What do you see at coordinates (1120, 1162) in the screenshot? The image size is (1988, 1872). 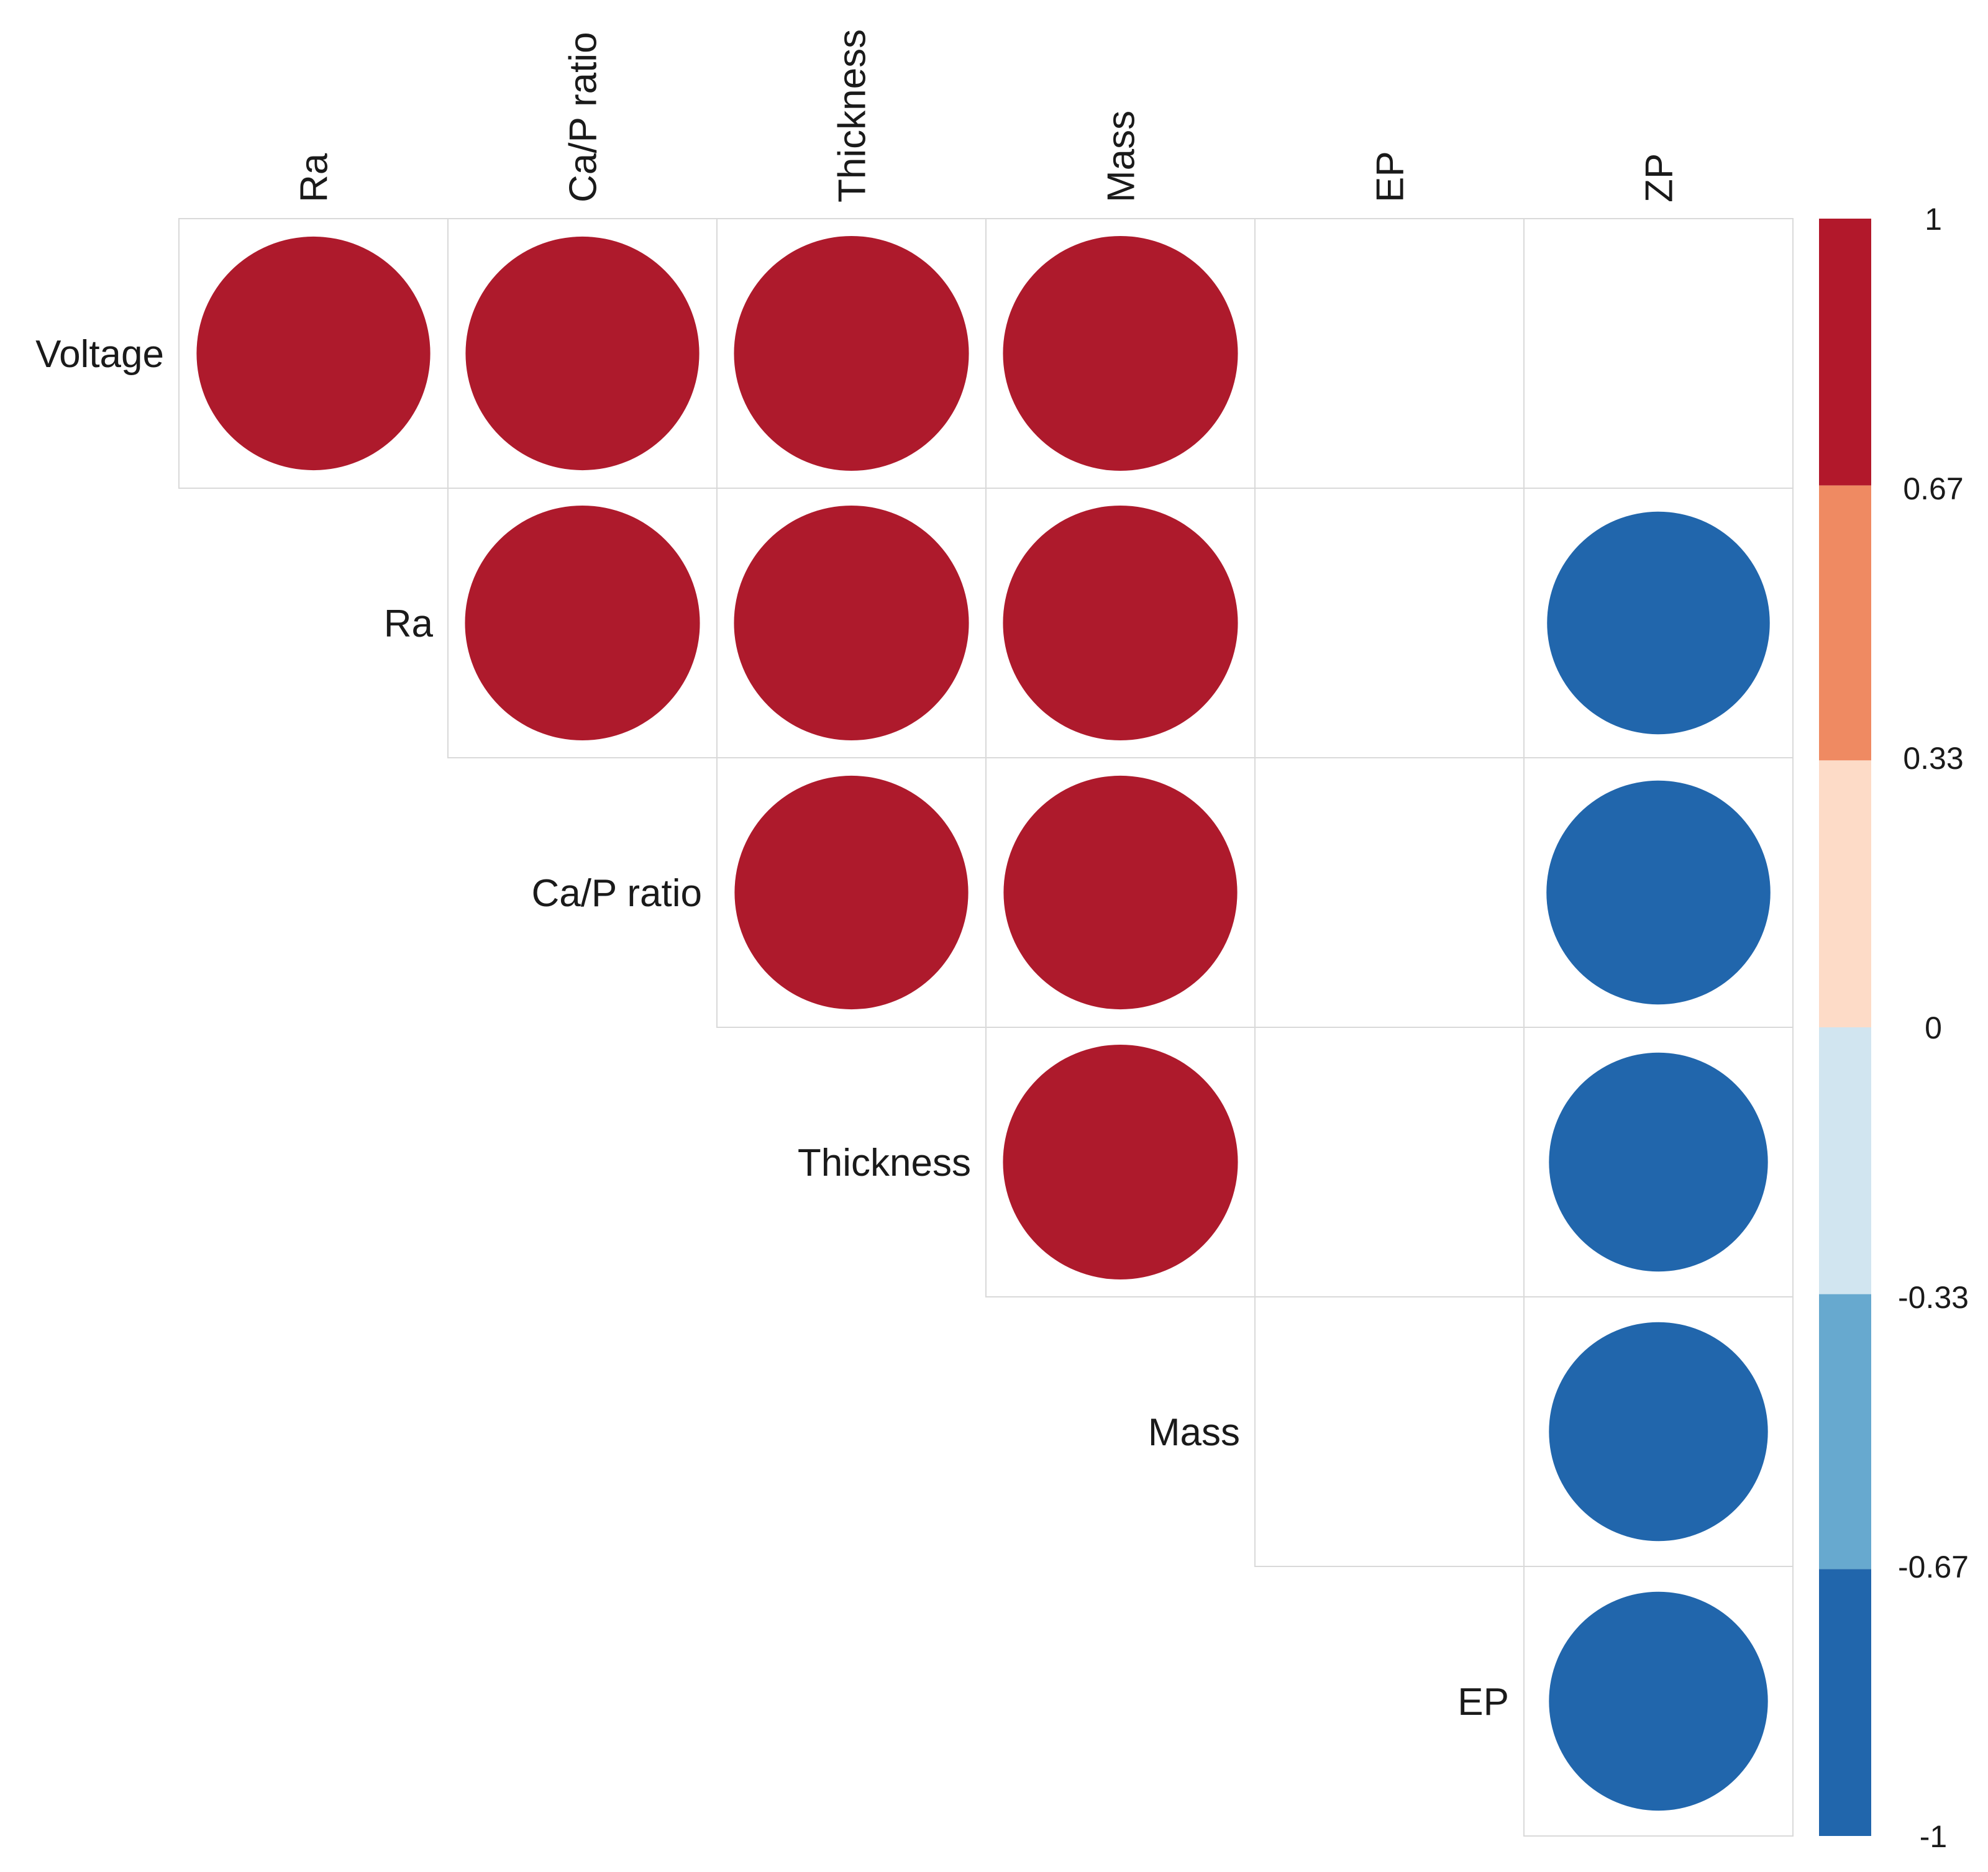 I see `correlation-circle-thickness-mass: Thickness / Mass: 0.99` at bounding box center [1120, 1162].